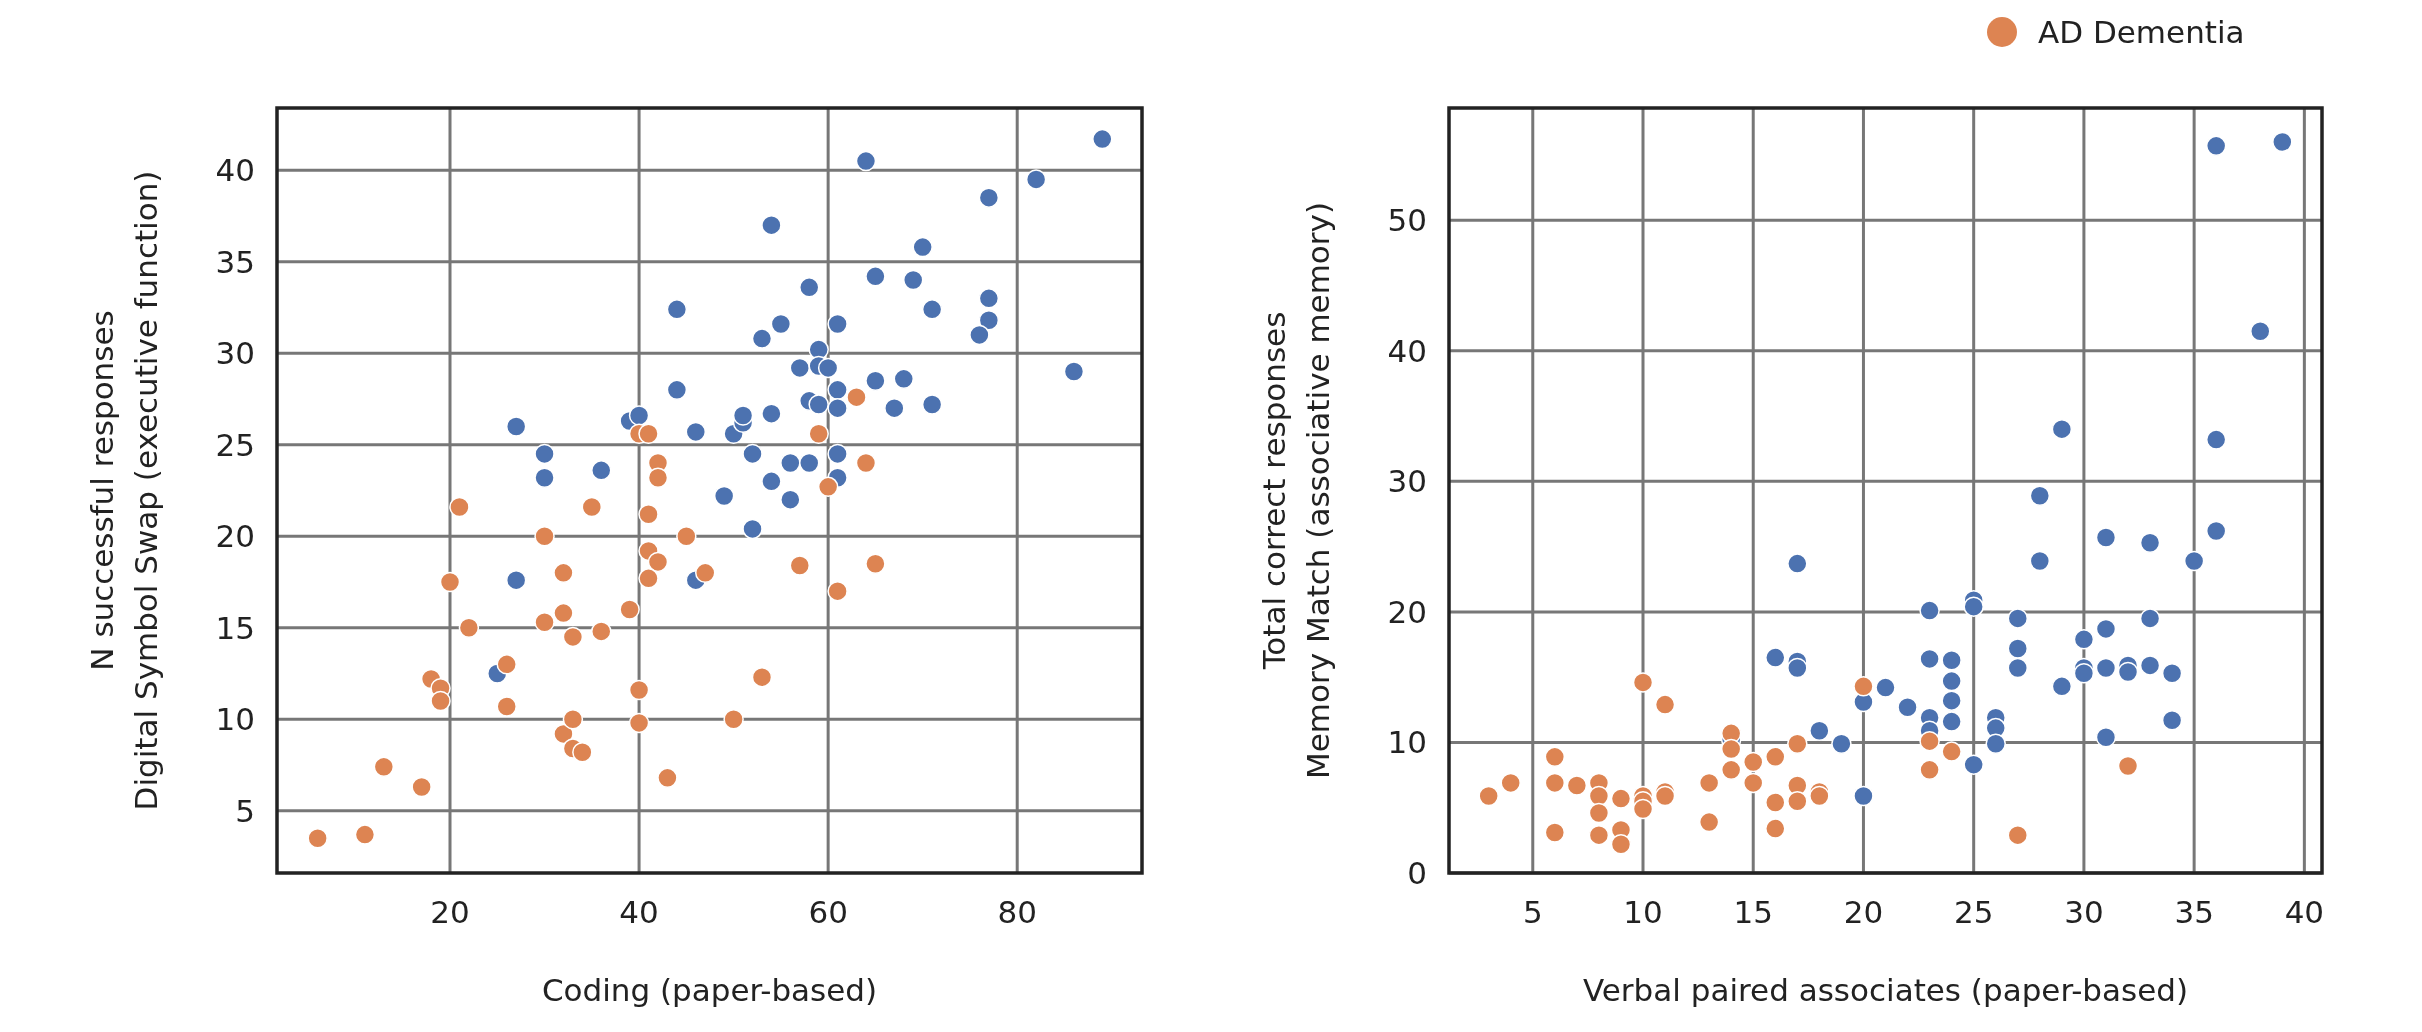  I want to click on x-tick-label: 10, so click(1643, 912).